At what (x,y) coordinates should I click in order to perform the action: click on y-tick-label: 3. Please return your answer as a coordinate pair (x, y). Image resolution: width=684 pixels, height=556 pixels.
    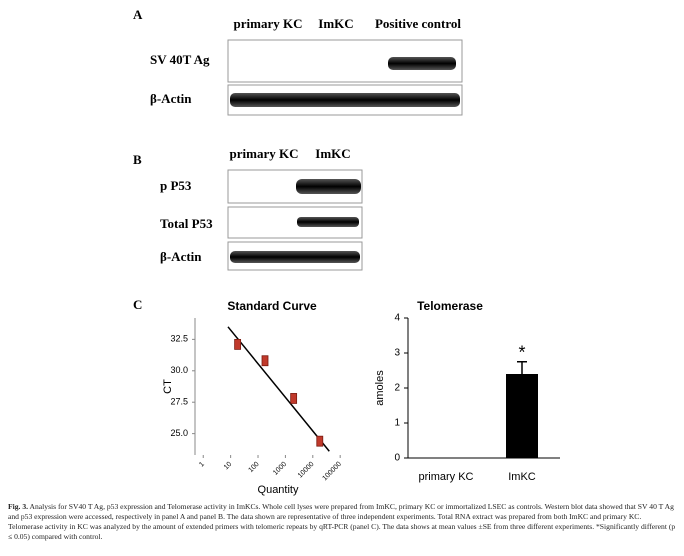
    Looking at the image, I should click on (397, 353).